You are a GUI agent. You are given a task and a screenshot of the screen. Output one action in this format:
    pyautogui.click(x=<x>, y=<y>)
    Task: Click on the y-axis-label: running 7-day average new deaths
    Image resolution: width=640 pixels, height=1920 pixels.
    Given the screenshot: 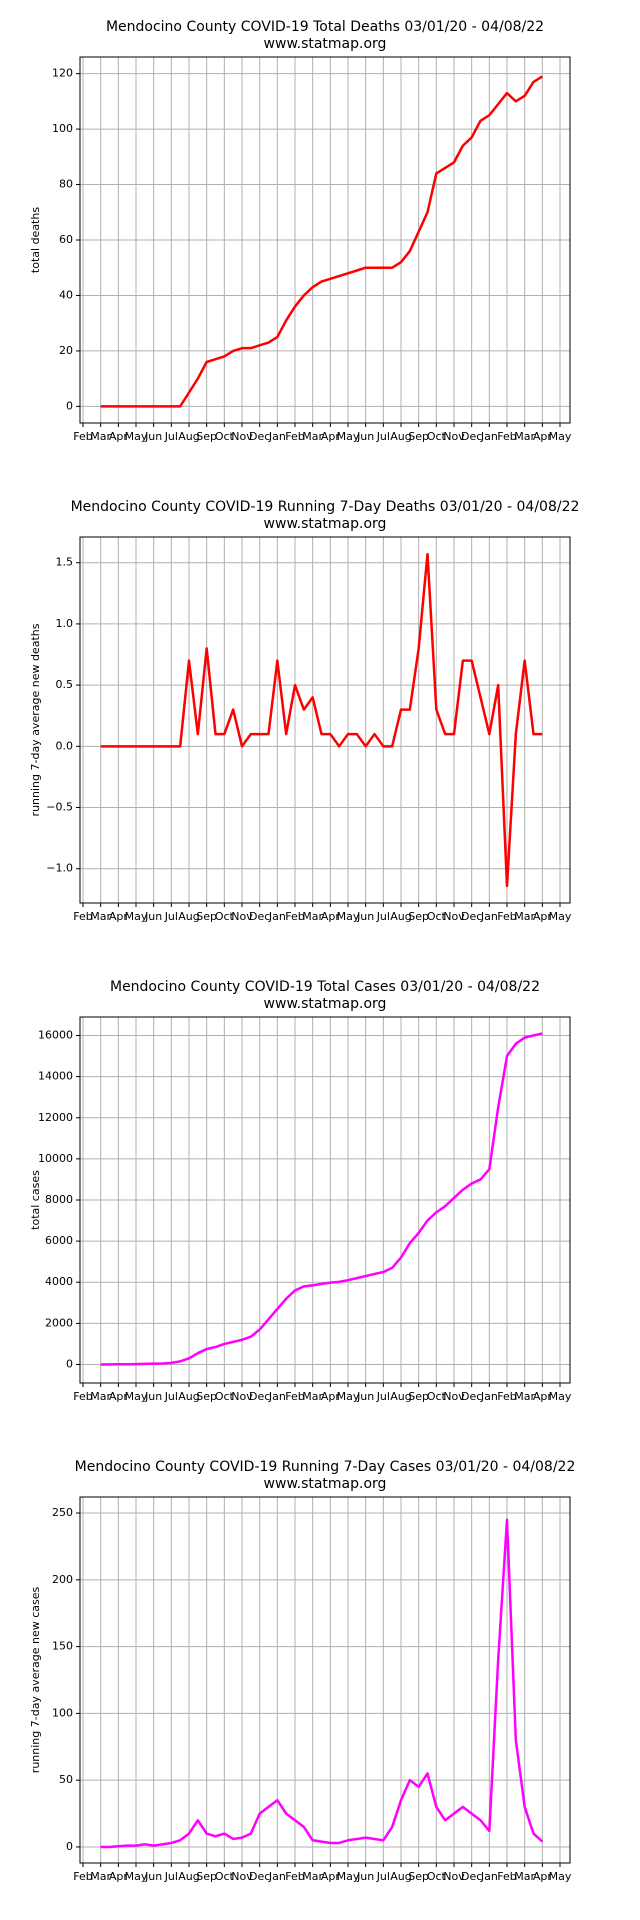 What is the action you would take?
    pyautogui.click(x=35, y=719)
    